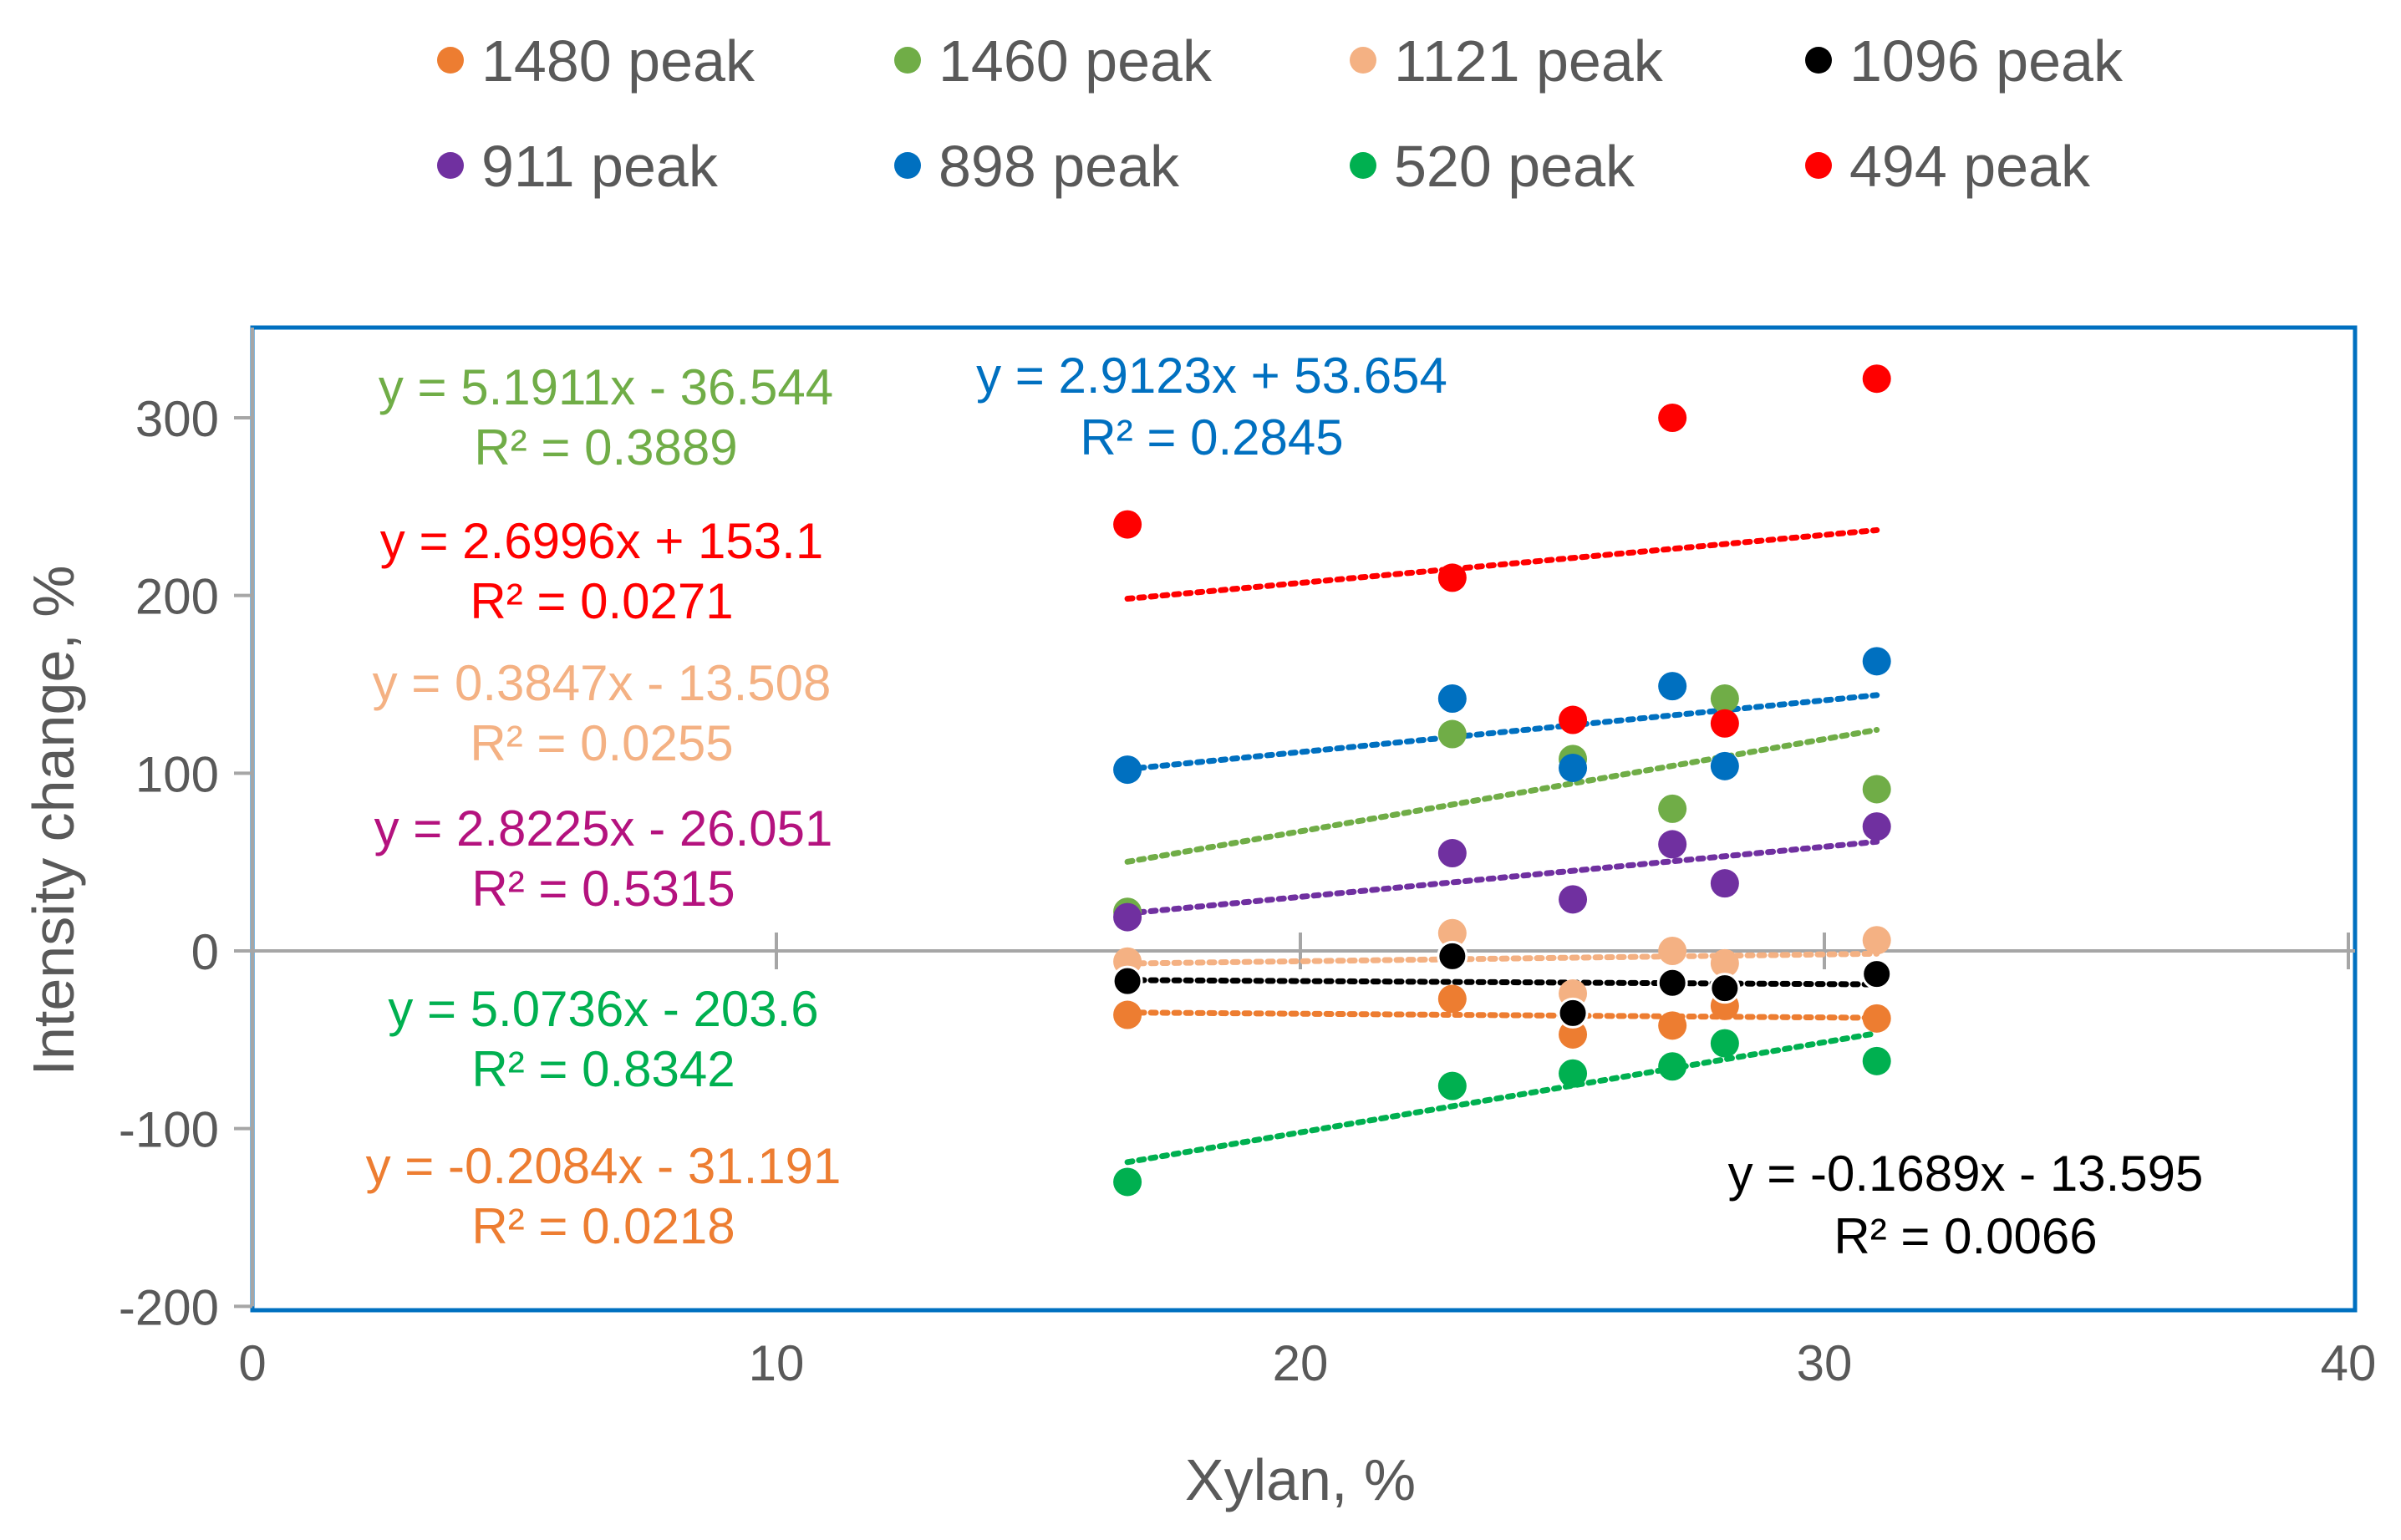 The height and width of the screenshot is (1540, 2401). Describe the element at coordinates (777, 1363) in the screenshot. I see `x-tick-label: 10` at that location.